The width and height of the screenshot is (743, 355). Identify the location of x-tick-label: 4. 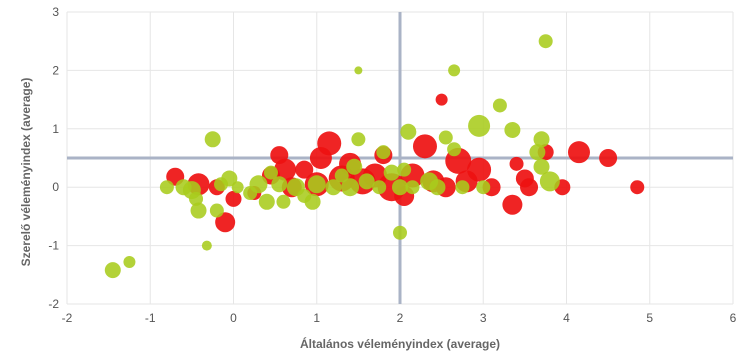
(566, 318).